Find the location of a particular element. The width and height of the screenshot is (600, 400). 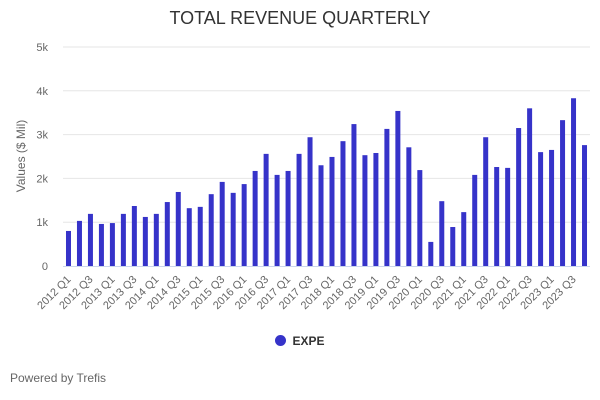

legend-label: EXPE is located at coordinates (308, 341).